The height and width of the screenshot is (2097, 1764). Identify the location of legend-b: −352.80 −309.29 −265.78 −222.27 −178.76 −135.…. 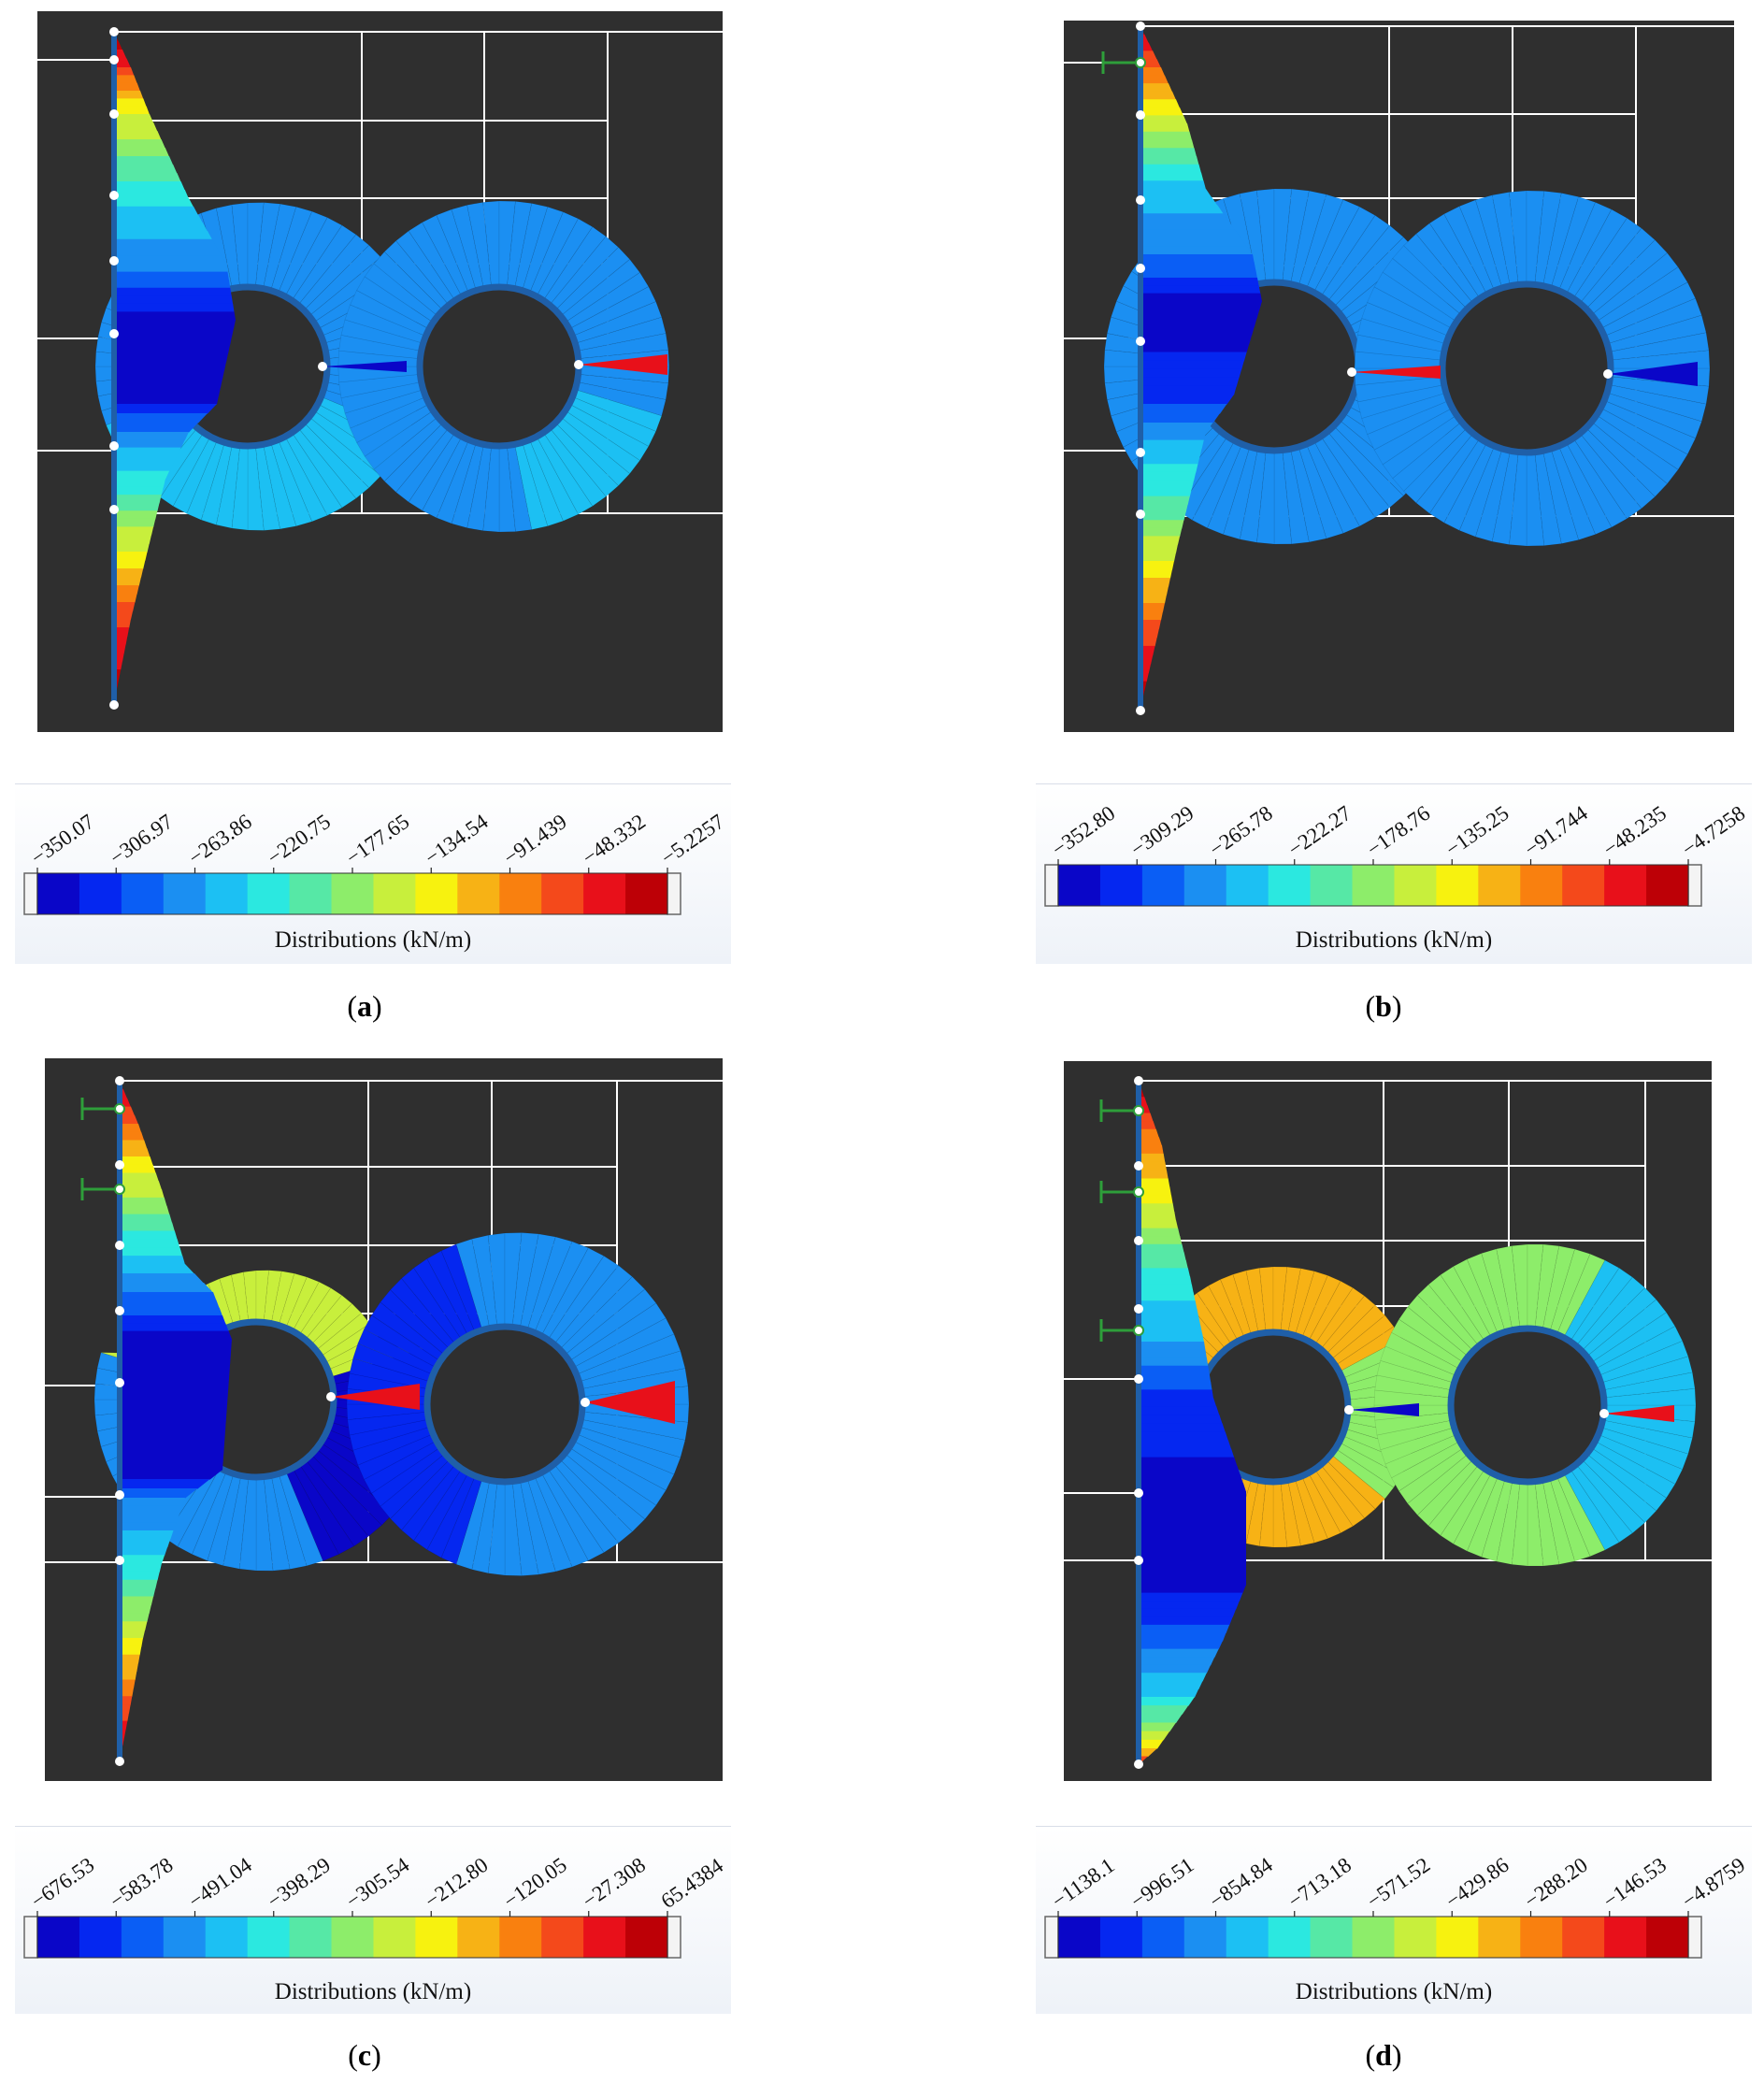
(1394, 873).